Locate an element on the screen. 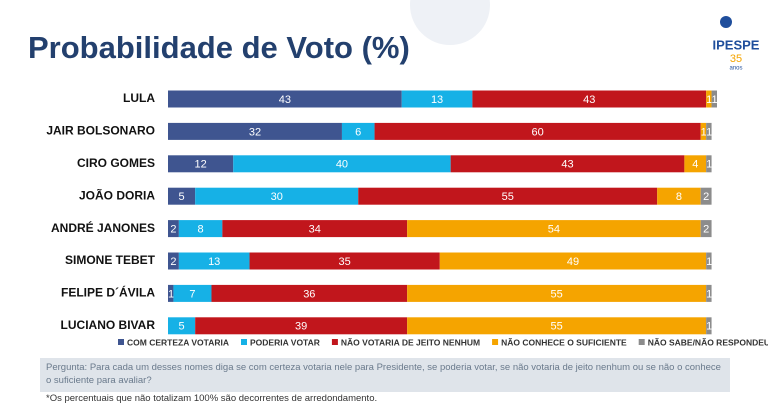 The width and height of the screenshot is (768, 408). value-label: 40 is located at coordinates (342, 165).